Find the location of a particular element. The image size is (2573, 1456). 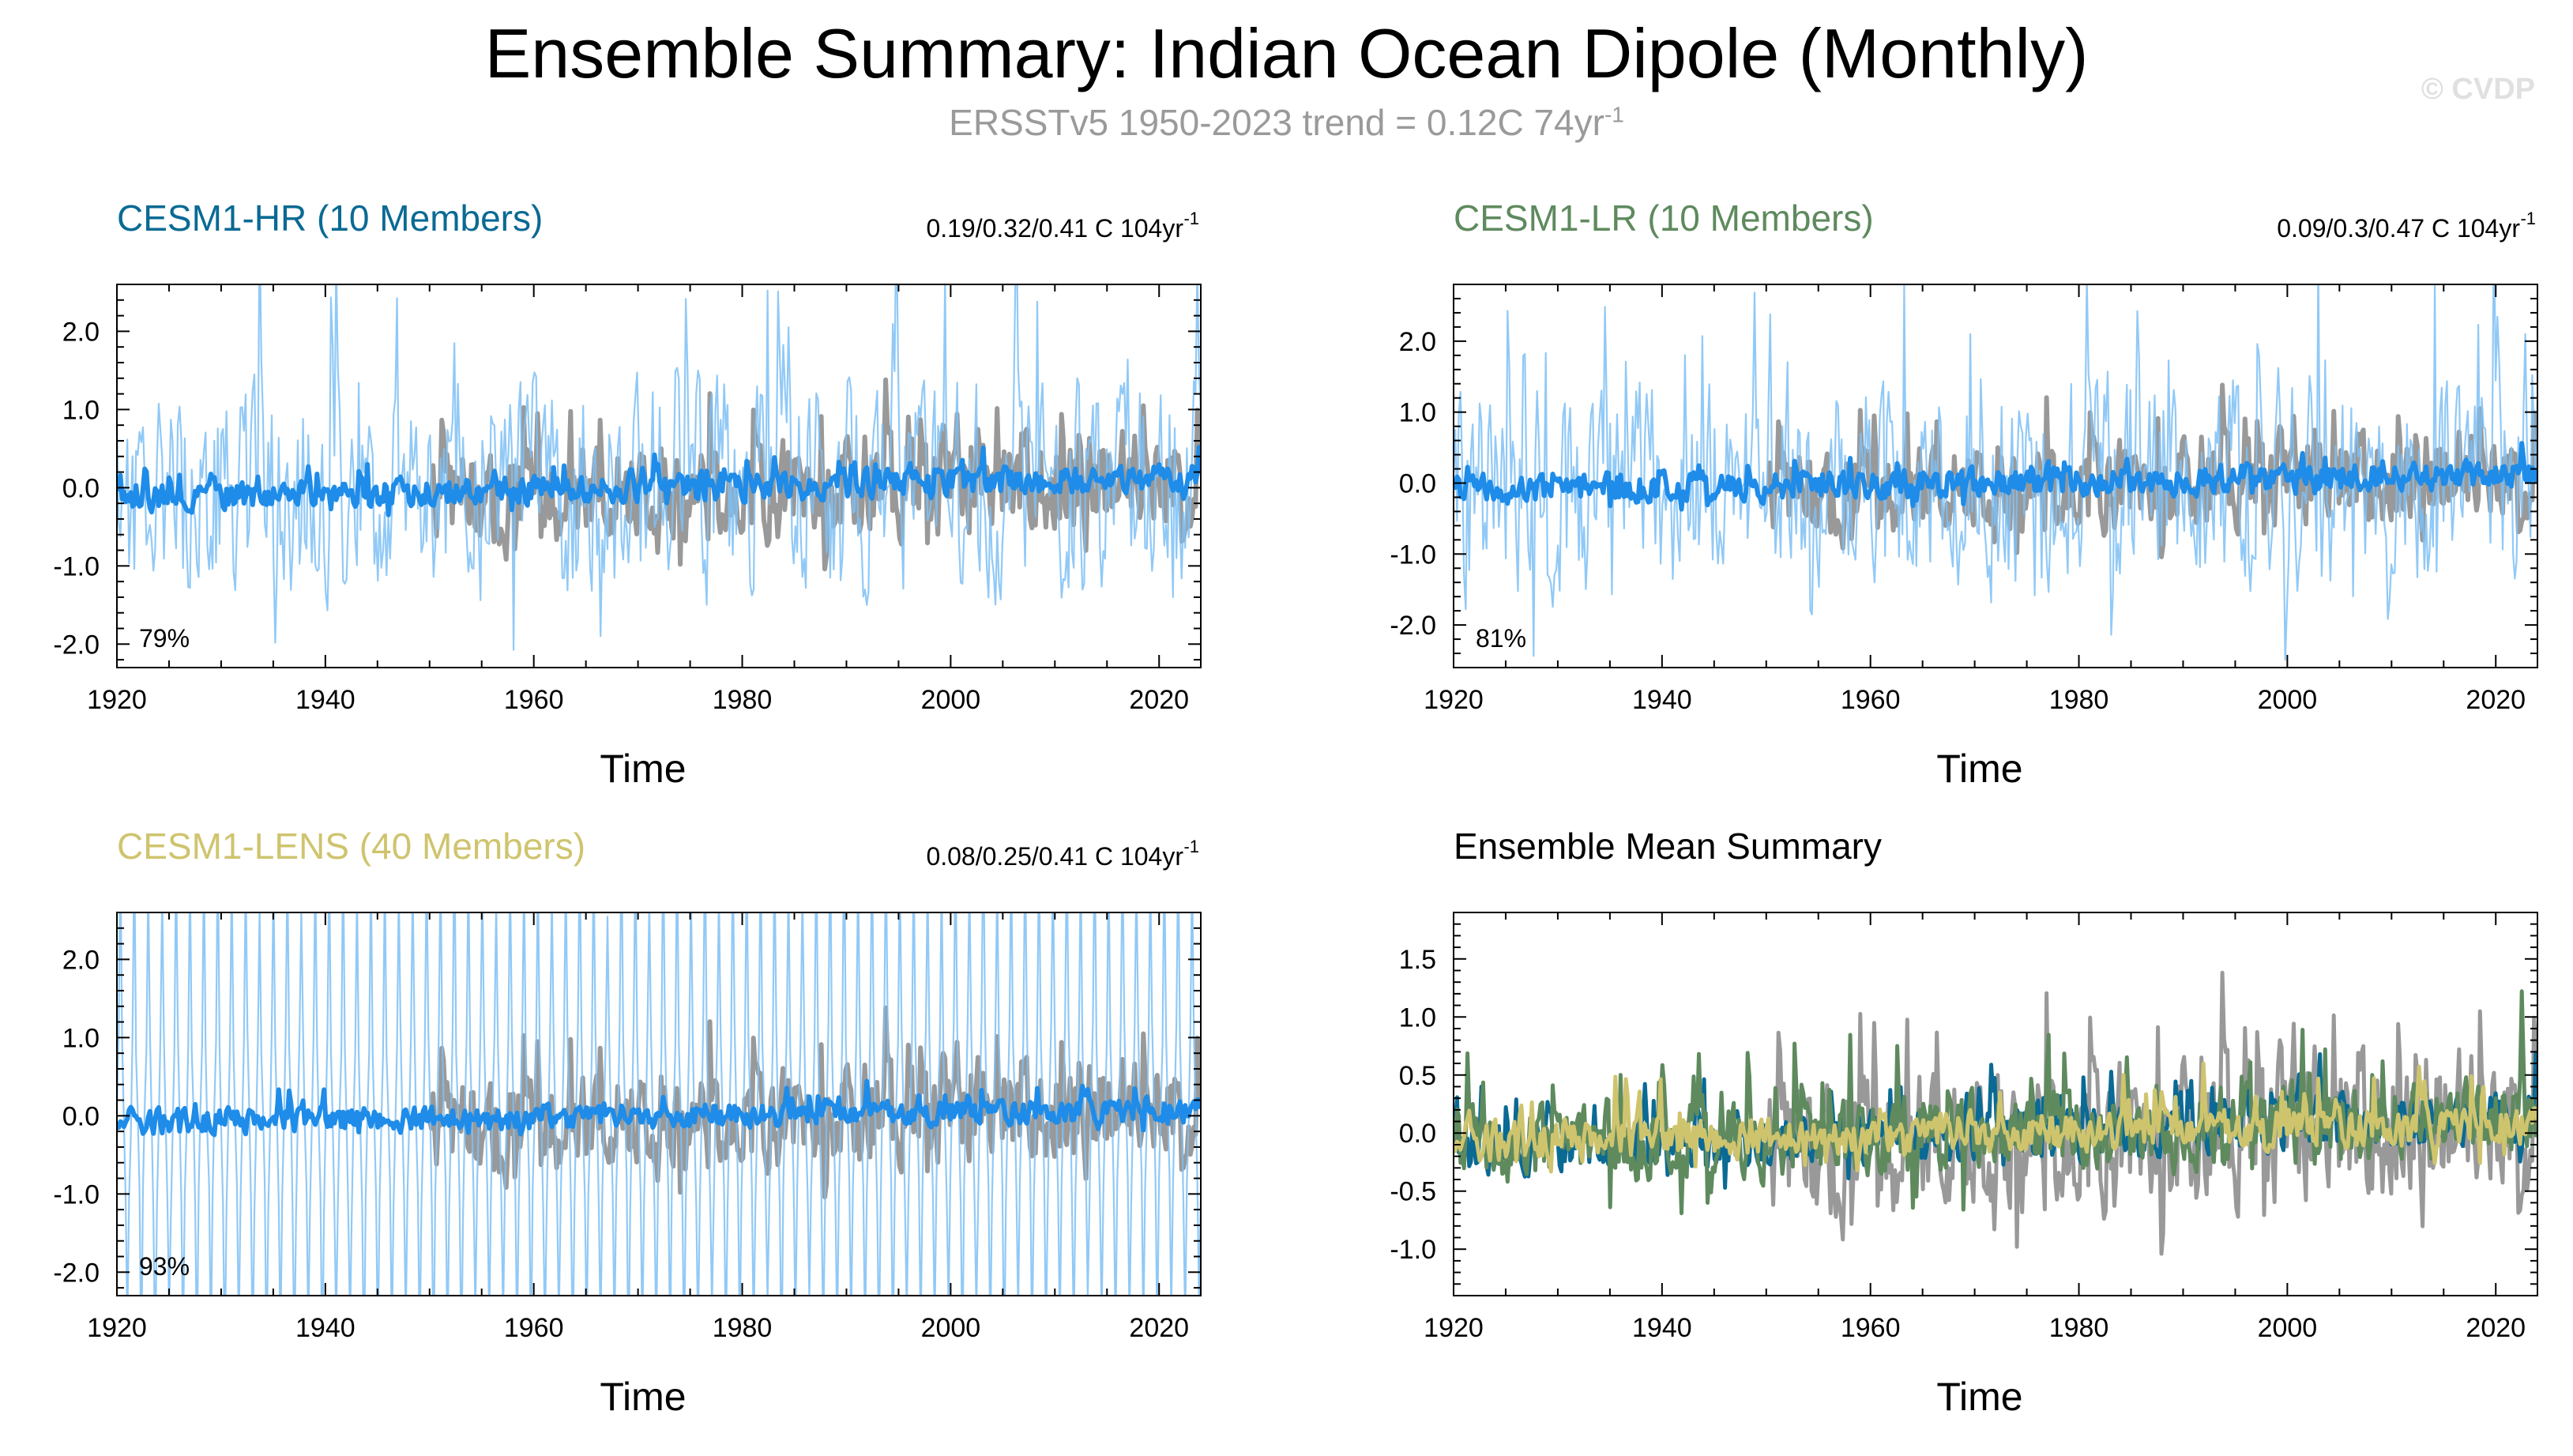

trend-text: 0.09/0.3/0.47 C 104yr is located at coordinates (2398, 228).